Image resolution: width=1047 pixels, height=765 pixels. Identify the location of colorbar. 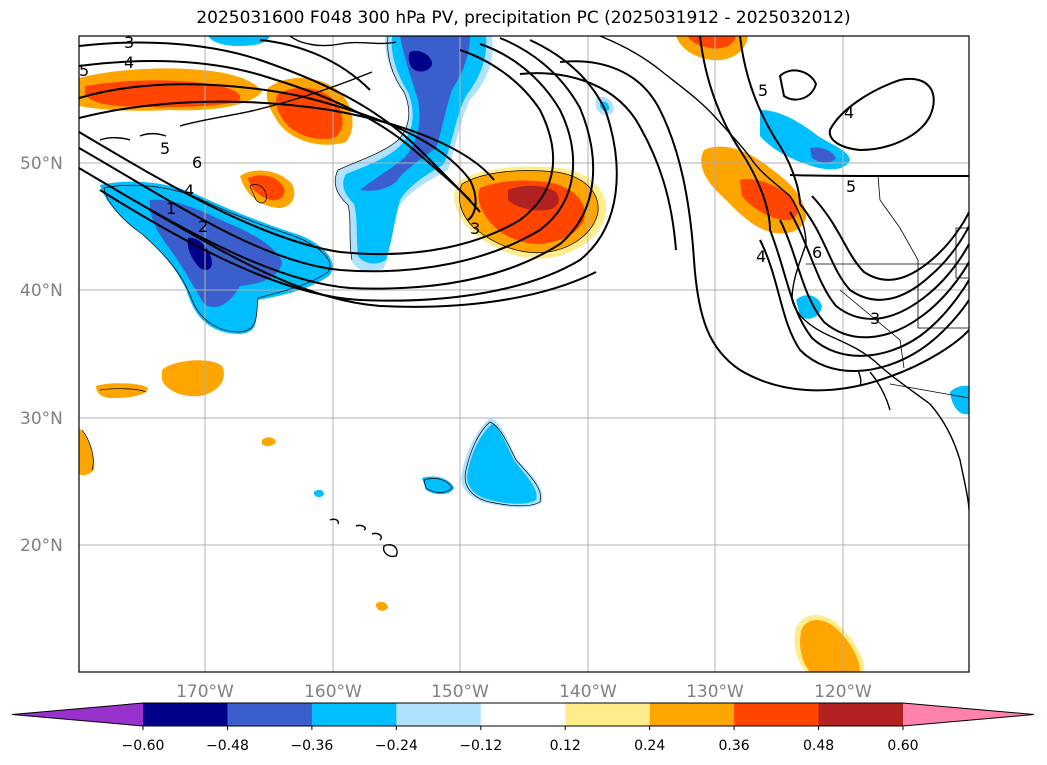
(523, 716).